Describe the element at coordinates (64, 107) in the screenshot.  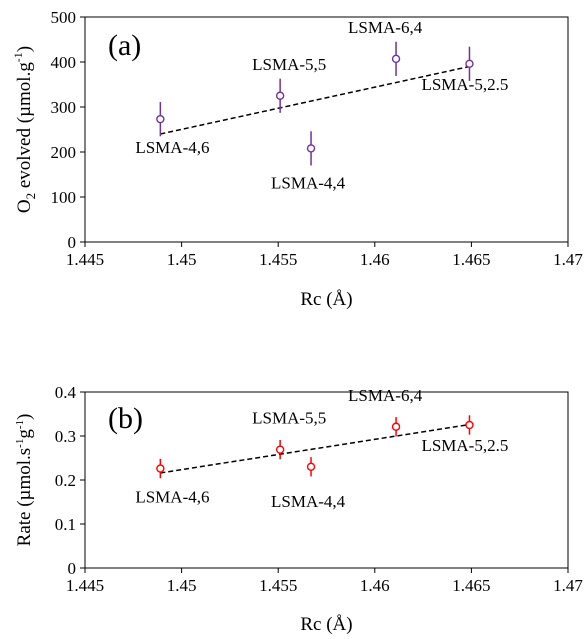
I see `panel-a-y-tick-label: 300` at that location.